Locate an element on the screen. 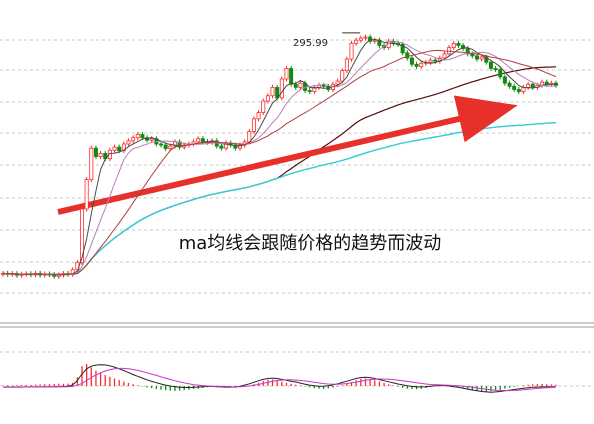  macd-dif-line is located at coordinates (279, 378).